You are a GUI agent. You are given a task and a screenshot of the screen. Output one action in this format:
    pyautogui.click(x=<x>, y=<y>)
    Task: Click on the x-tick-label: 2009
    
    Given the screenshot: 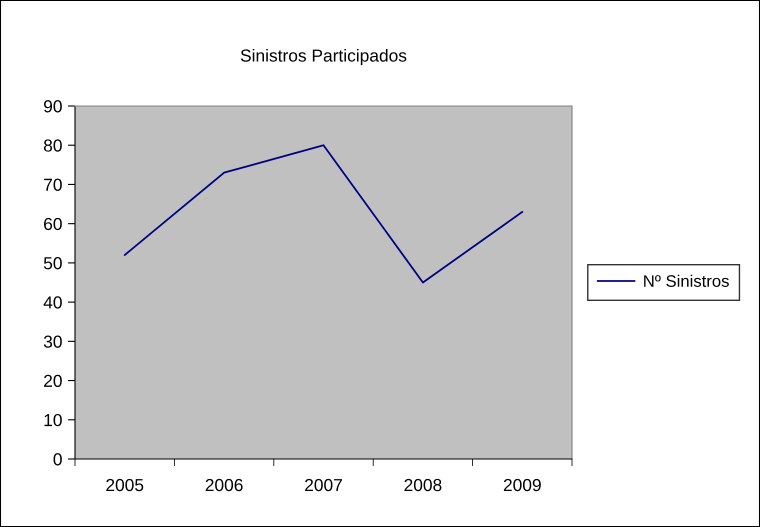 What is the action you would take?
    pyautogui.click(x=522, y=485)
    